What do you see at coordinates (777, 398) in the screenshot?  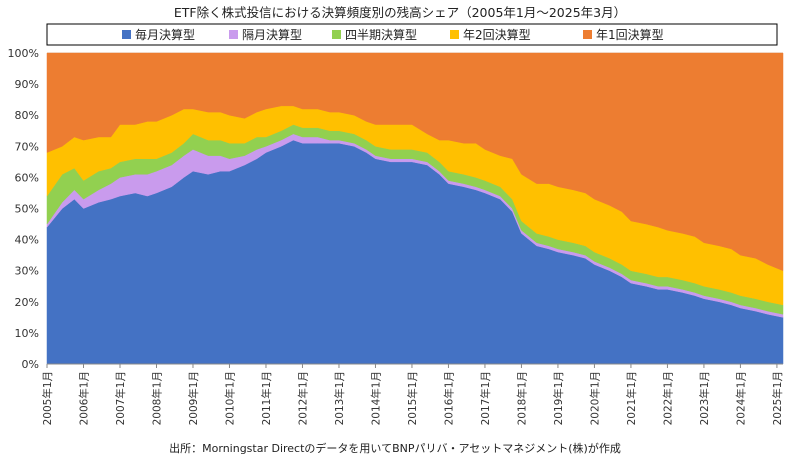 I see `x-tick-label: 2025年1月` at bounding box center [777, 398].